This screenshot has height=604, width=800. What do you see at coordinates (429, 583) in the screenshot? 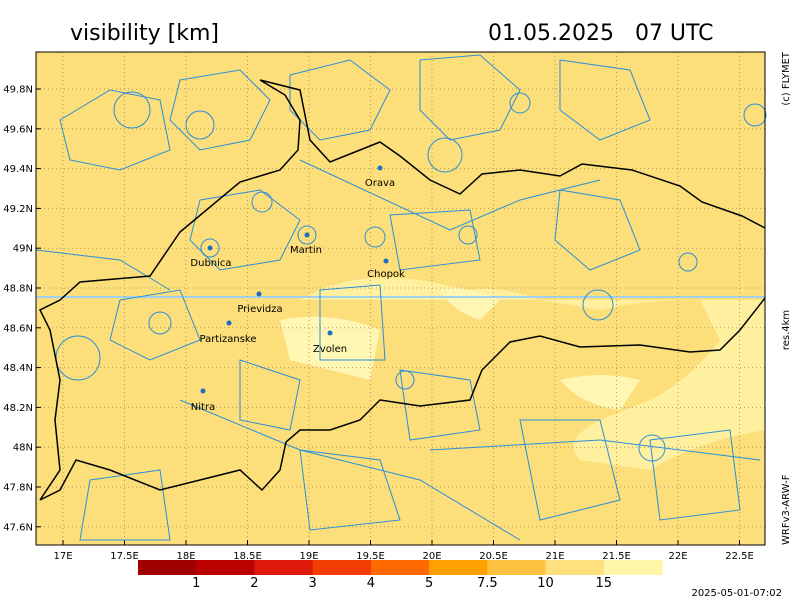
I see `colorbar-label: 5` at bounding box center [429, 583].